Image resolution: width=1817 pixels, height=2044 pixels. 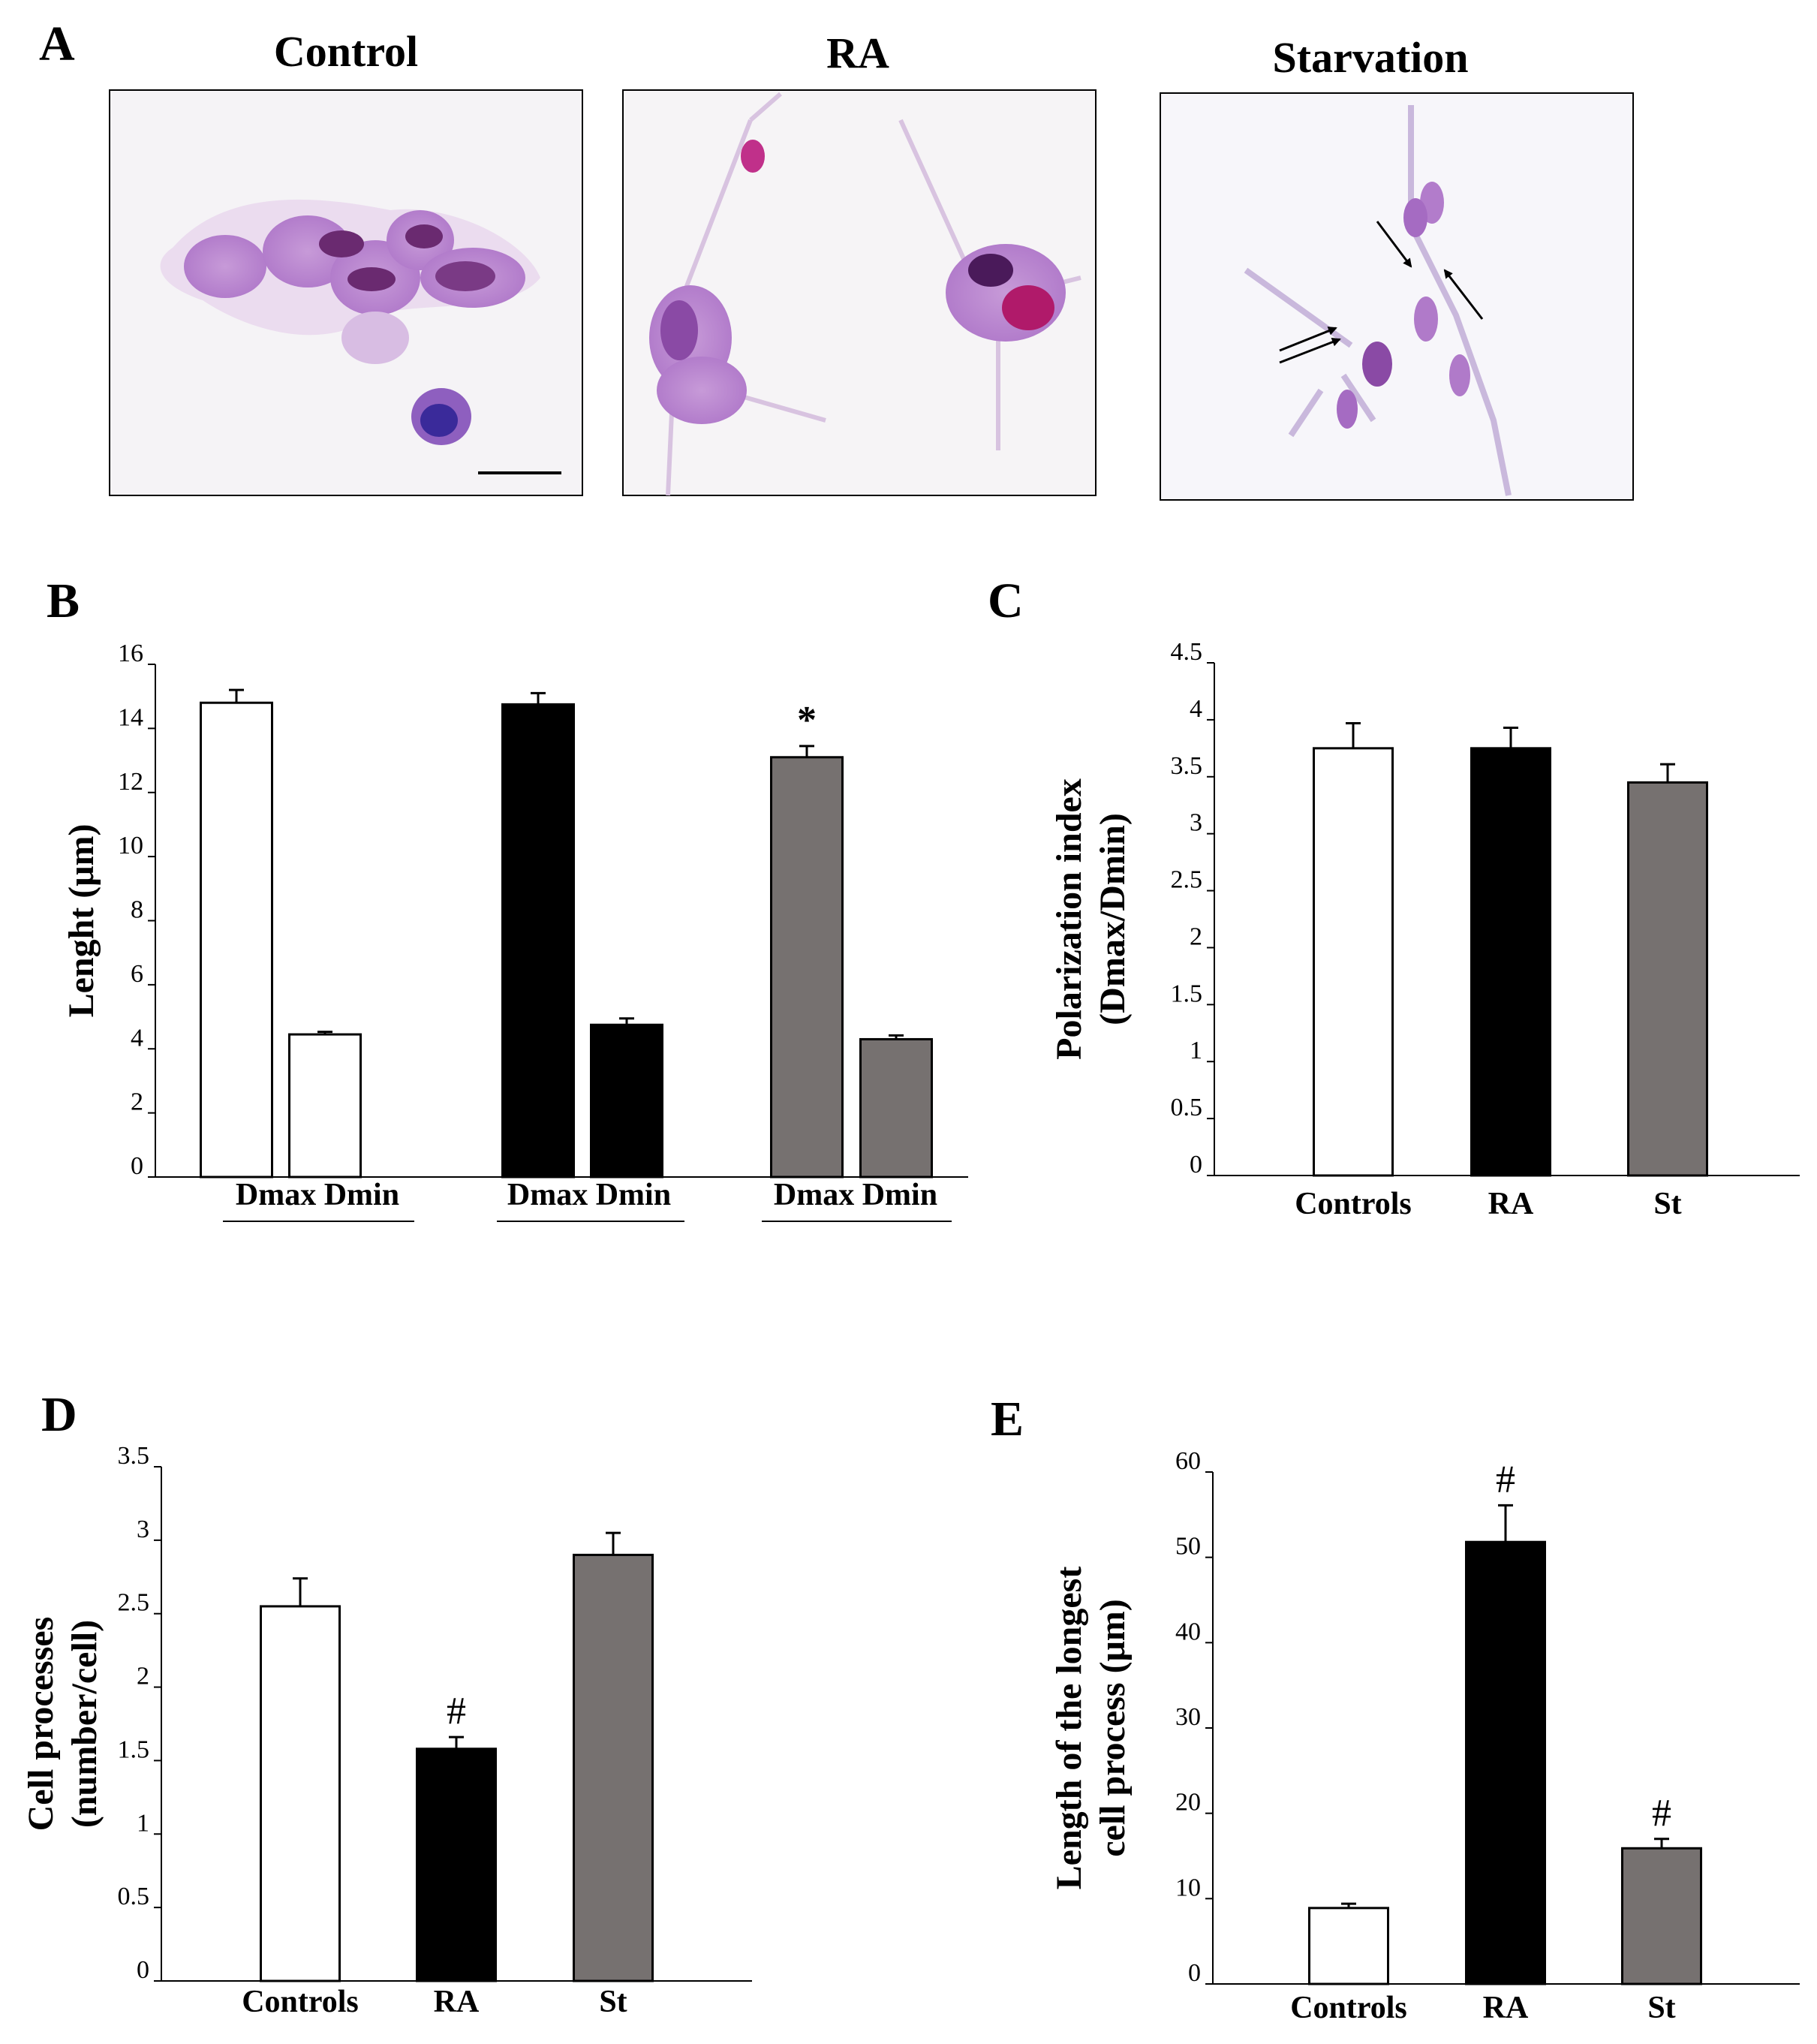 I want to click on y-axis-label-line: (number/cell), so click(x=84, y=1724).